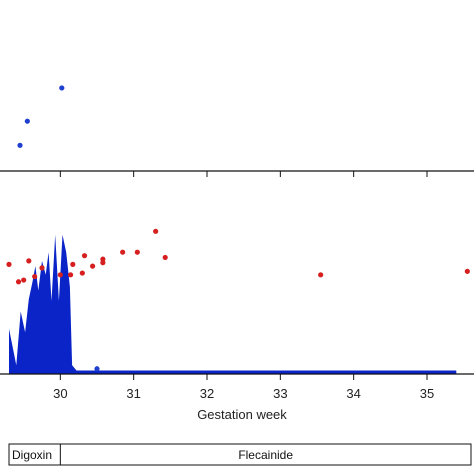 Image resolution: width=474 pixels, height=474 pixels. Describe the element at coordinates (427, 393) in the screenshot. I see `x-tick-label: 35` at that location.